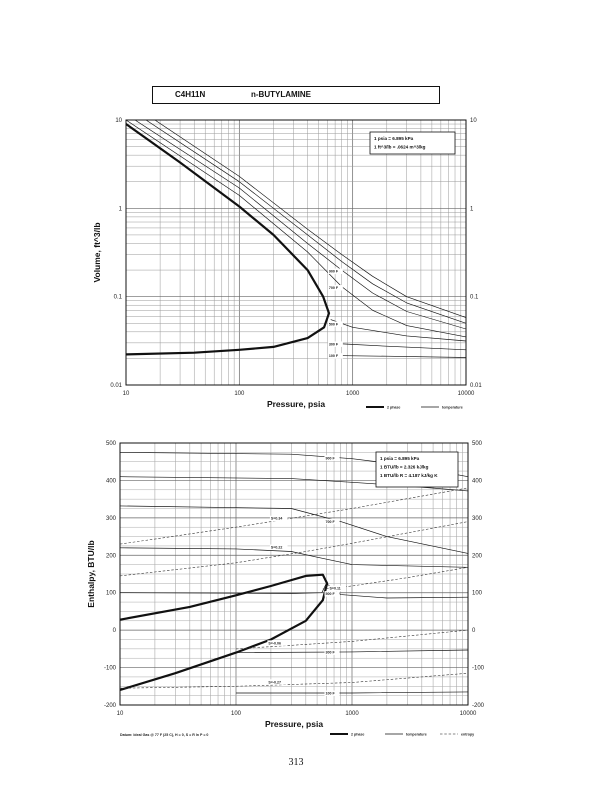  I want to click on y-tick-label-right: -100, so click(478, 669).